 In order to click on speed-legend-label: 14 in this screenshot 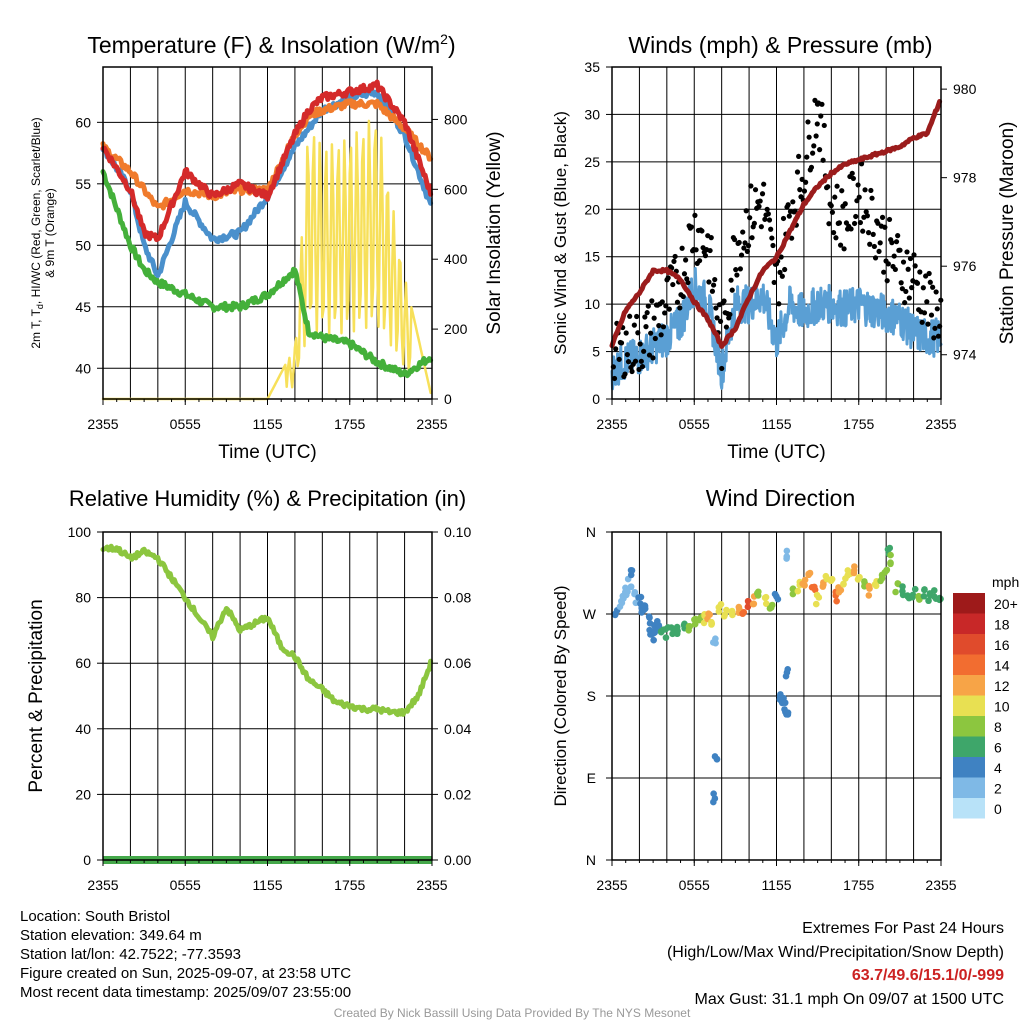, I will do `click(1002, 666)`.